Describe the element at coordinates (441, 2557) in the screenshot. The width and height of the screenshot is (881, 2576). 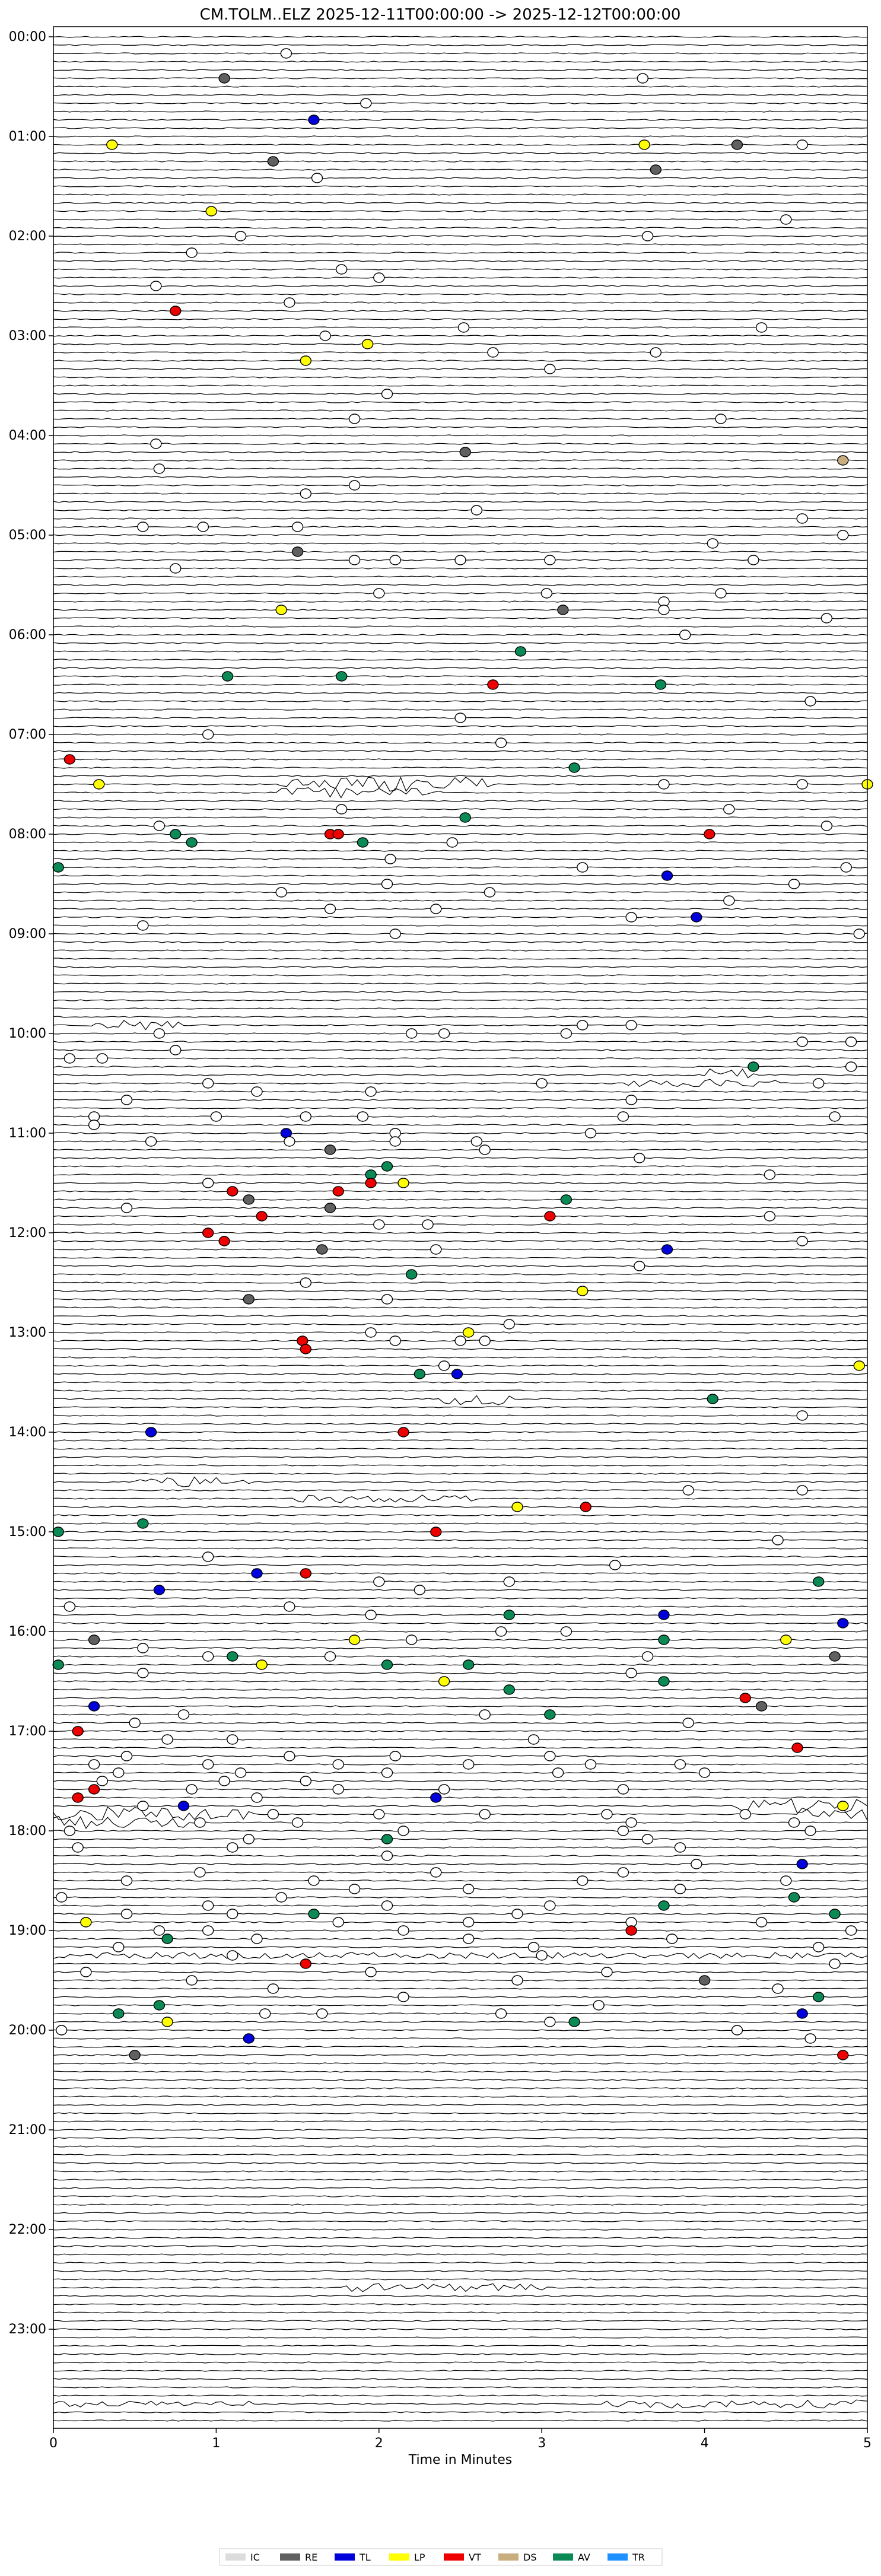
I see `legend: IC RE TL LP VT DS AV TR` at that location.